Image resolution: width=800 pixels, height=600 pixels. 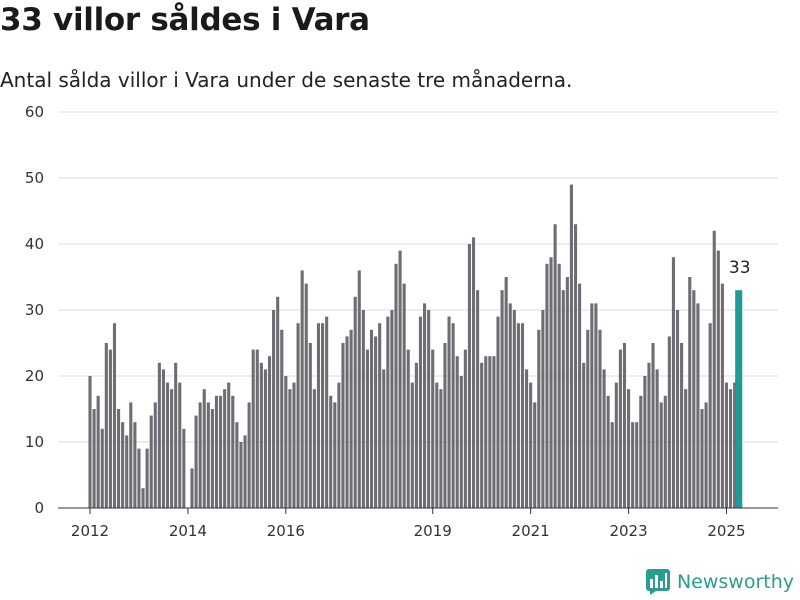 What do you see at coordinates (34, 244) in the screenshot?
I see `y-tick-label: 40` at bounding box center [34, 244].